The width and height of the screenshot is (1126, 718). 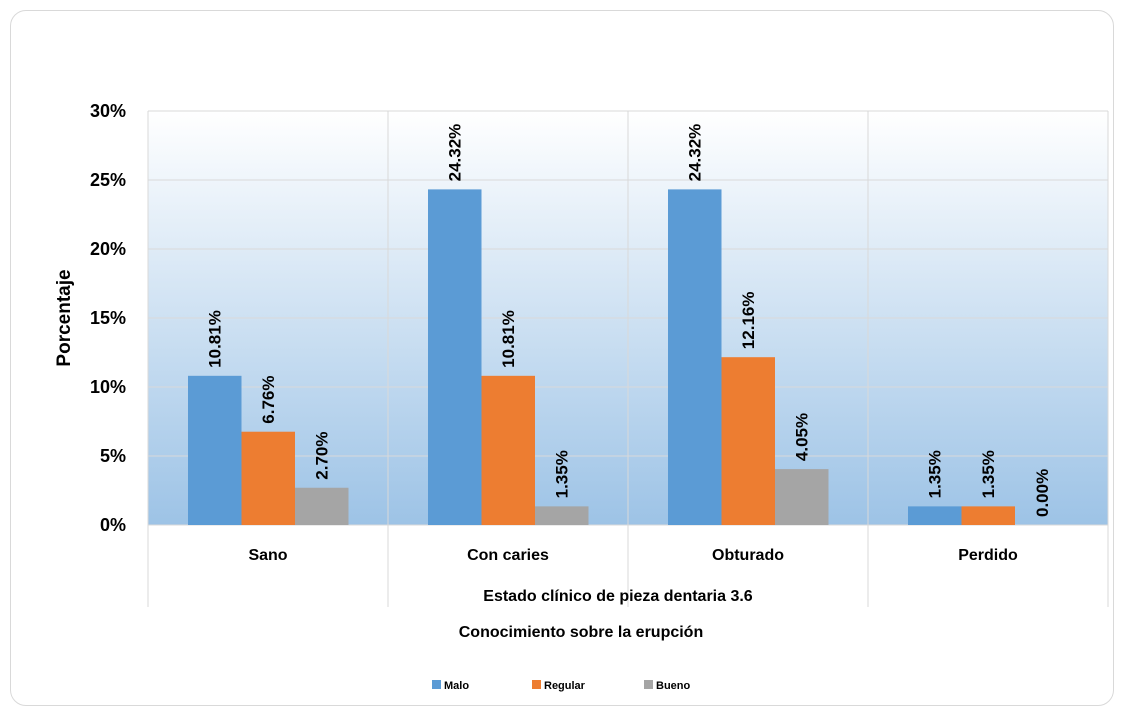 What do you see at coordinates (748, 321) in the screenshot?
I see `data-label: 12.16%` at bounding box center [748, 321].